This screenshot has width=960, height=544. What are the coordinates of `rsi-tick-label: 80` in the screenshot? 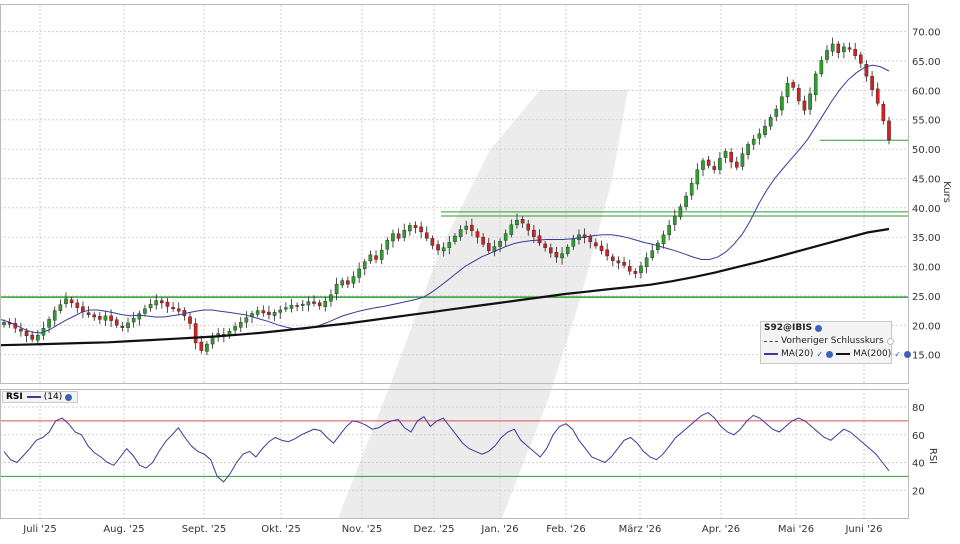 It's located at (918, 408).